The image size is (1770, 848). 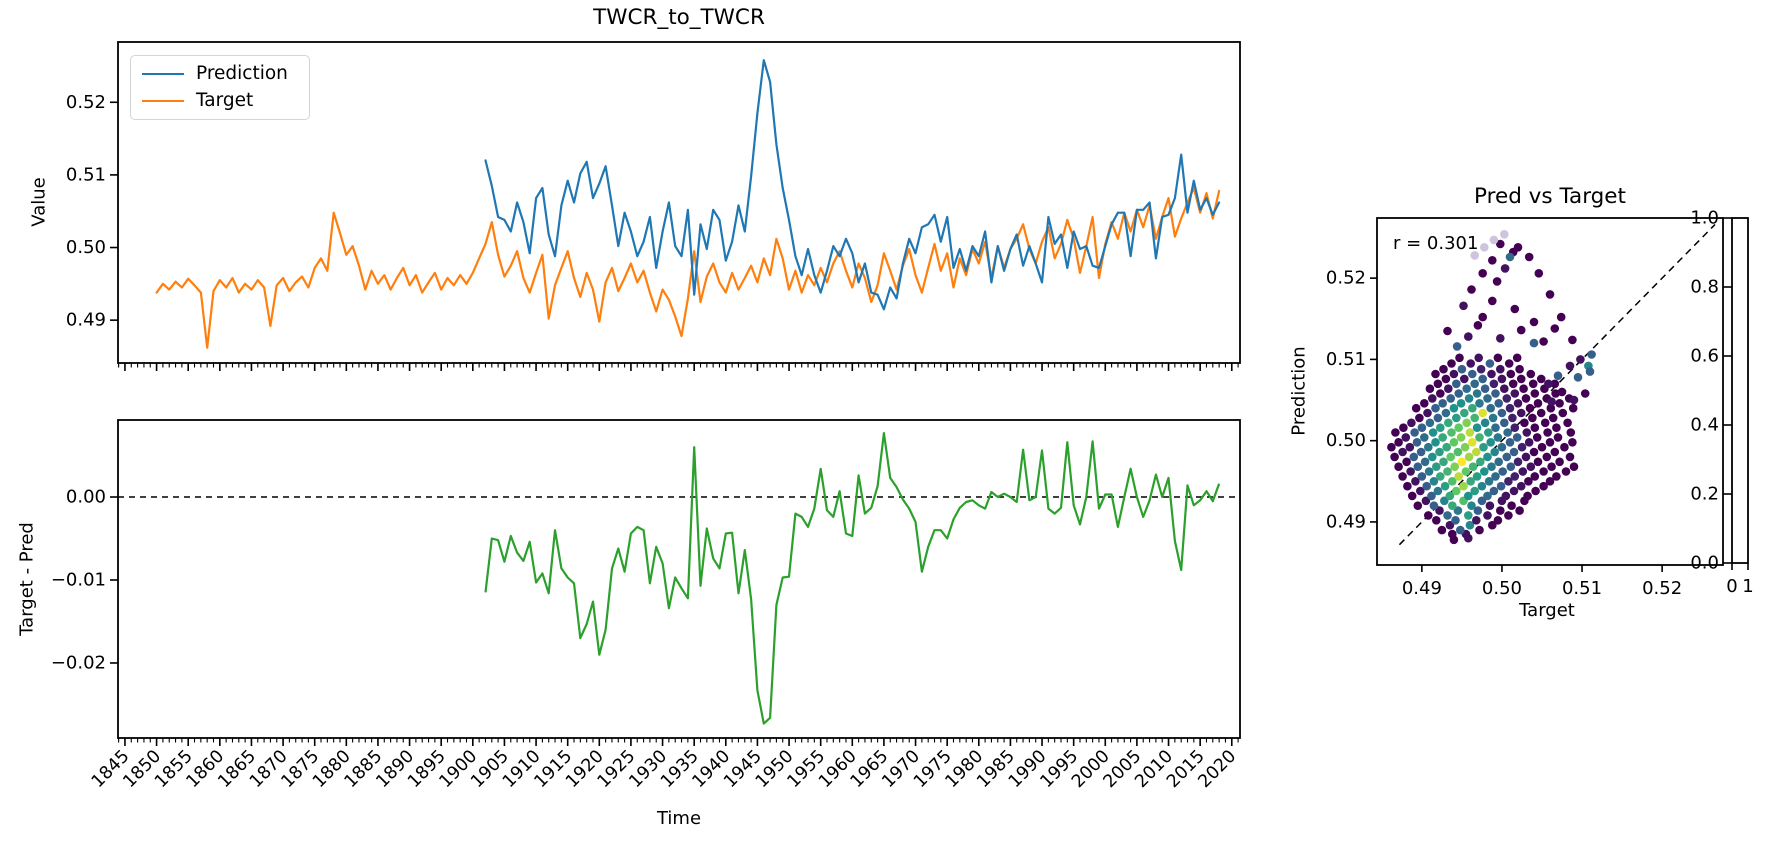 I want to click on scatter-y-tick-label: 0.52, so click(x=1346, y=278).